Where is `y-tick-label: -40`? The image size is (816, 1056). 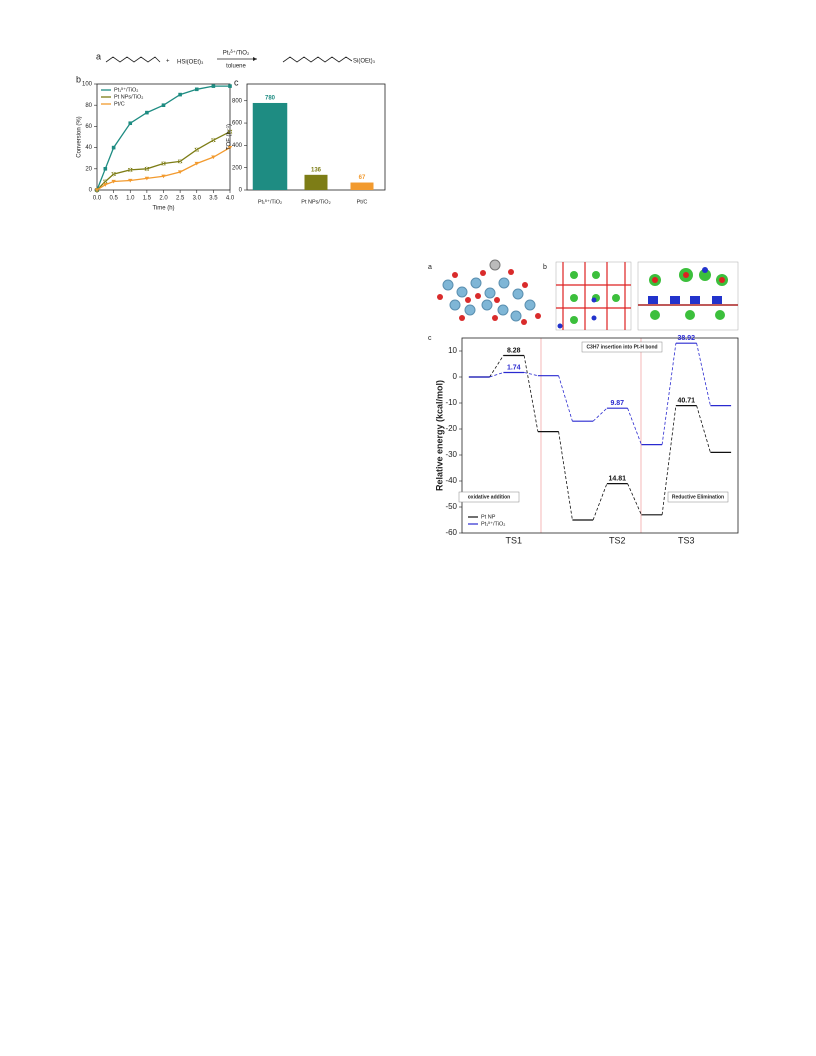 y-tick-label: -40 is located at coordinates (451, 480).